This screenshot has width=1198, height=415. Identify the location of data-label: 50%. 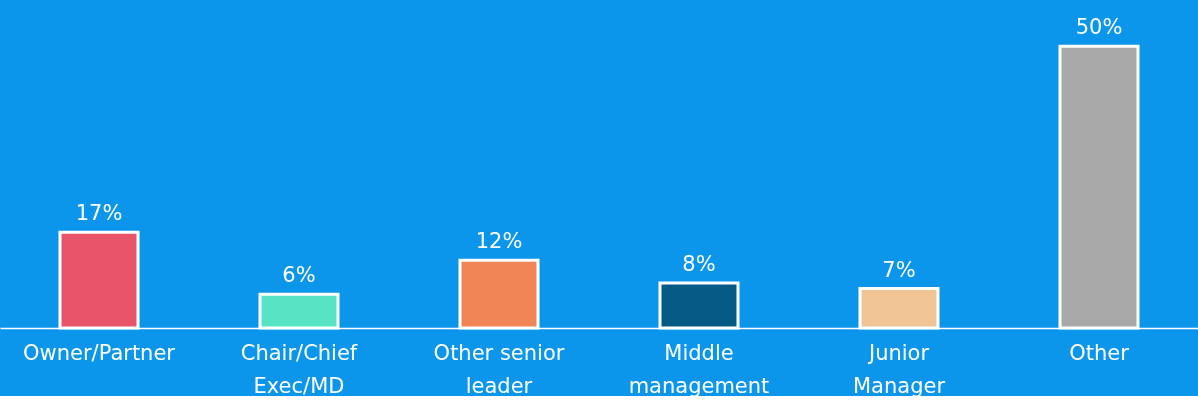
(1099, 27).